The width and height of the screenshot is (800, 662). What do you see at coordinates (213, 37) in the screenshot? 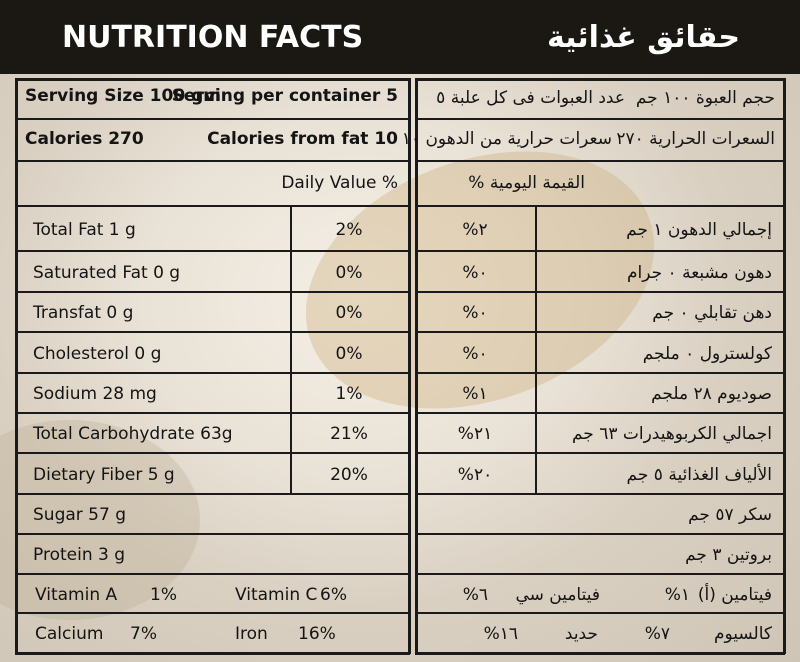
I see `title-en: NUTRITION FACTS` at bounding box center [213, 37].